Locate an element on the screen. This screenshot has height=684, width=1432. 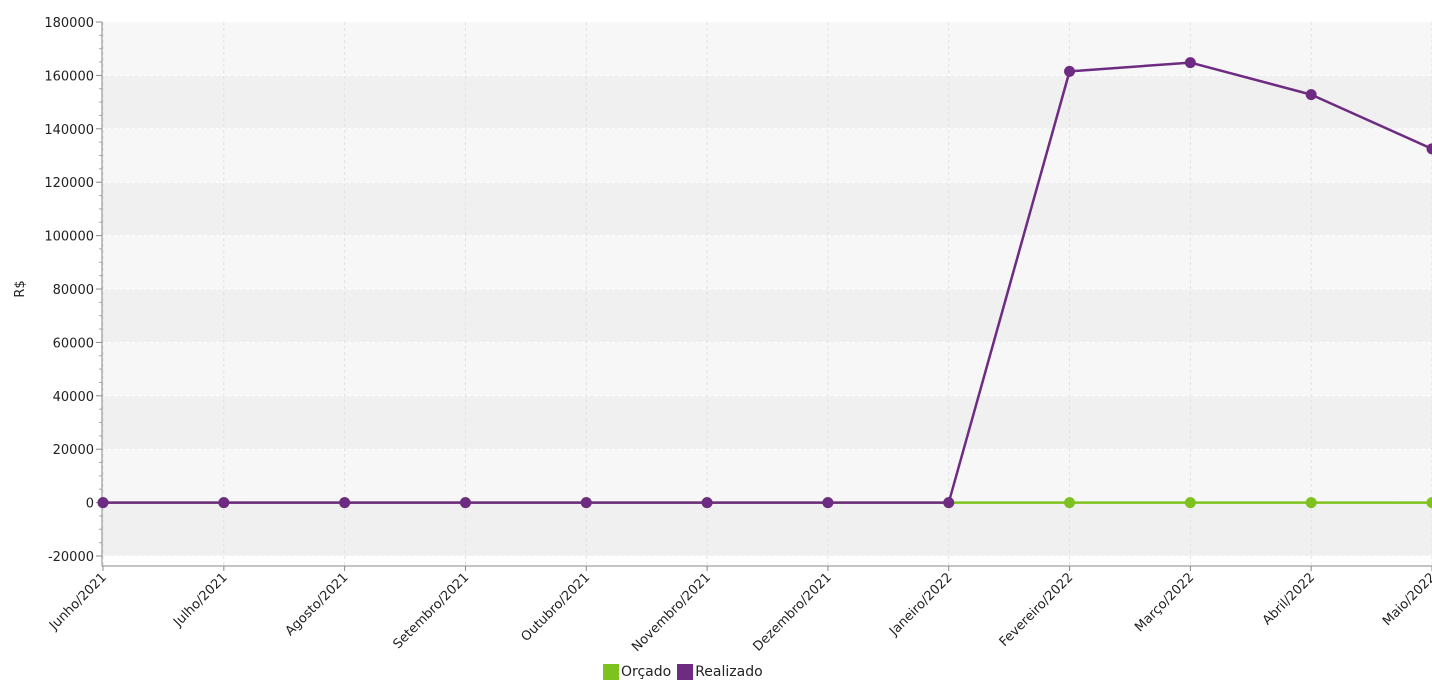
y-tick-label: 120000 is located at coordinates (69, 183).